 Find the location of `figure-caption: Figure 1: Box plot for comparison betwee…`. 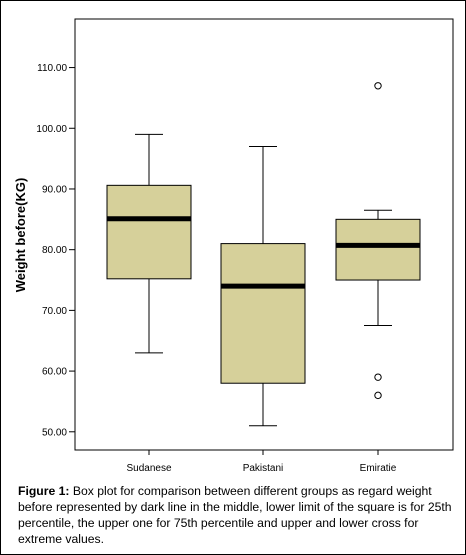

figure-caption: Figure 1: Box plot for comparison betwee… is located at coordinates (238, 515).